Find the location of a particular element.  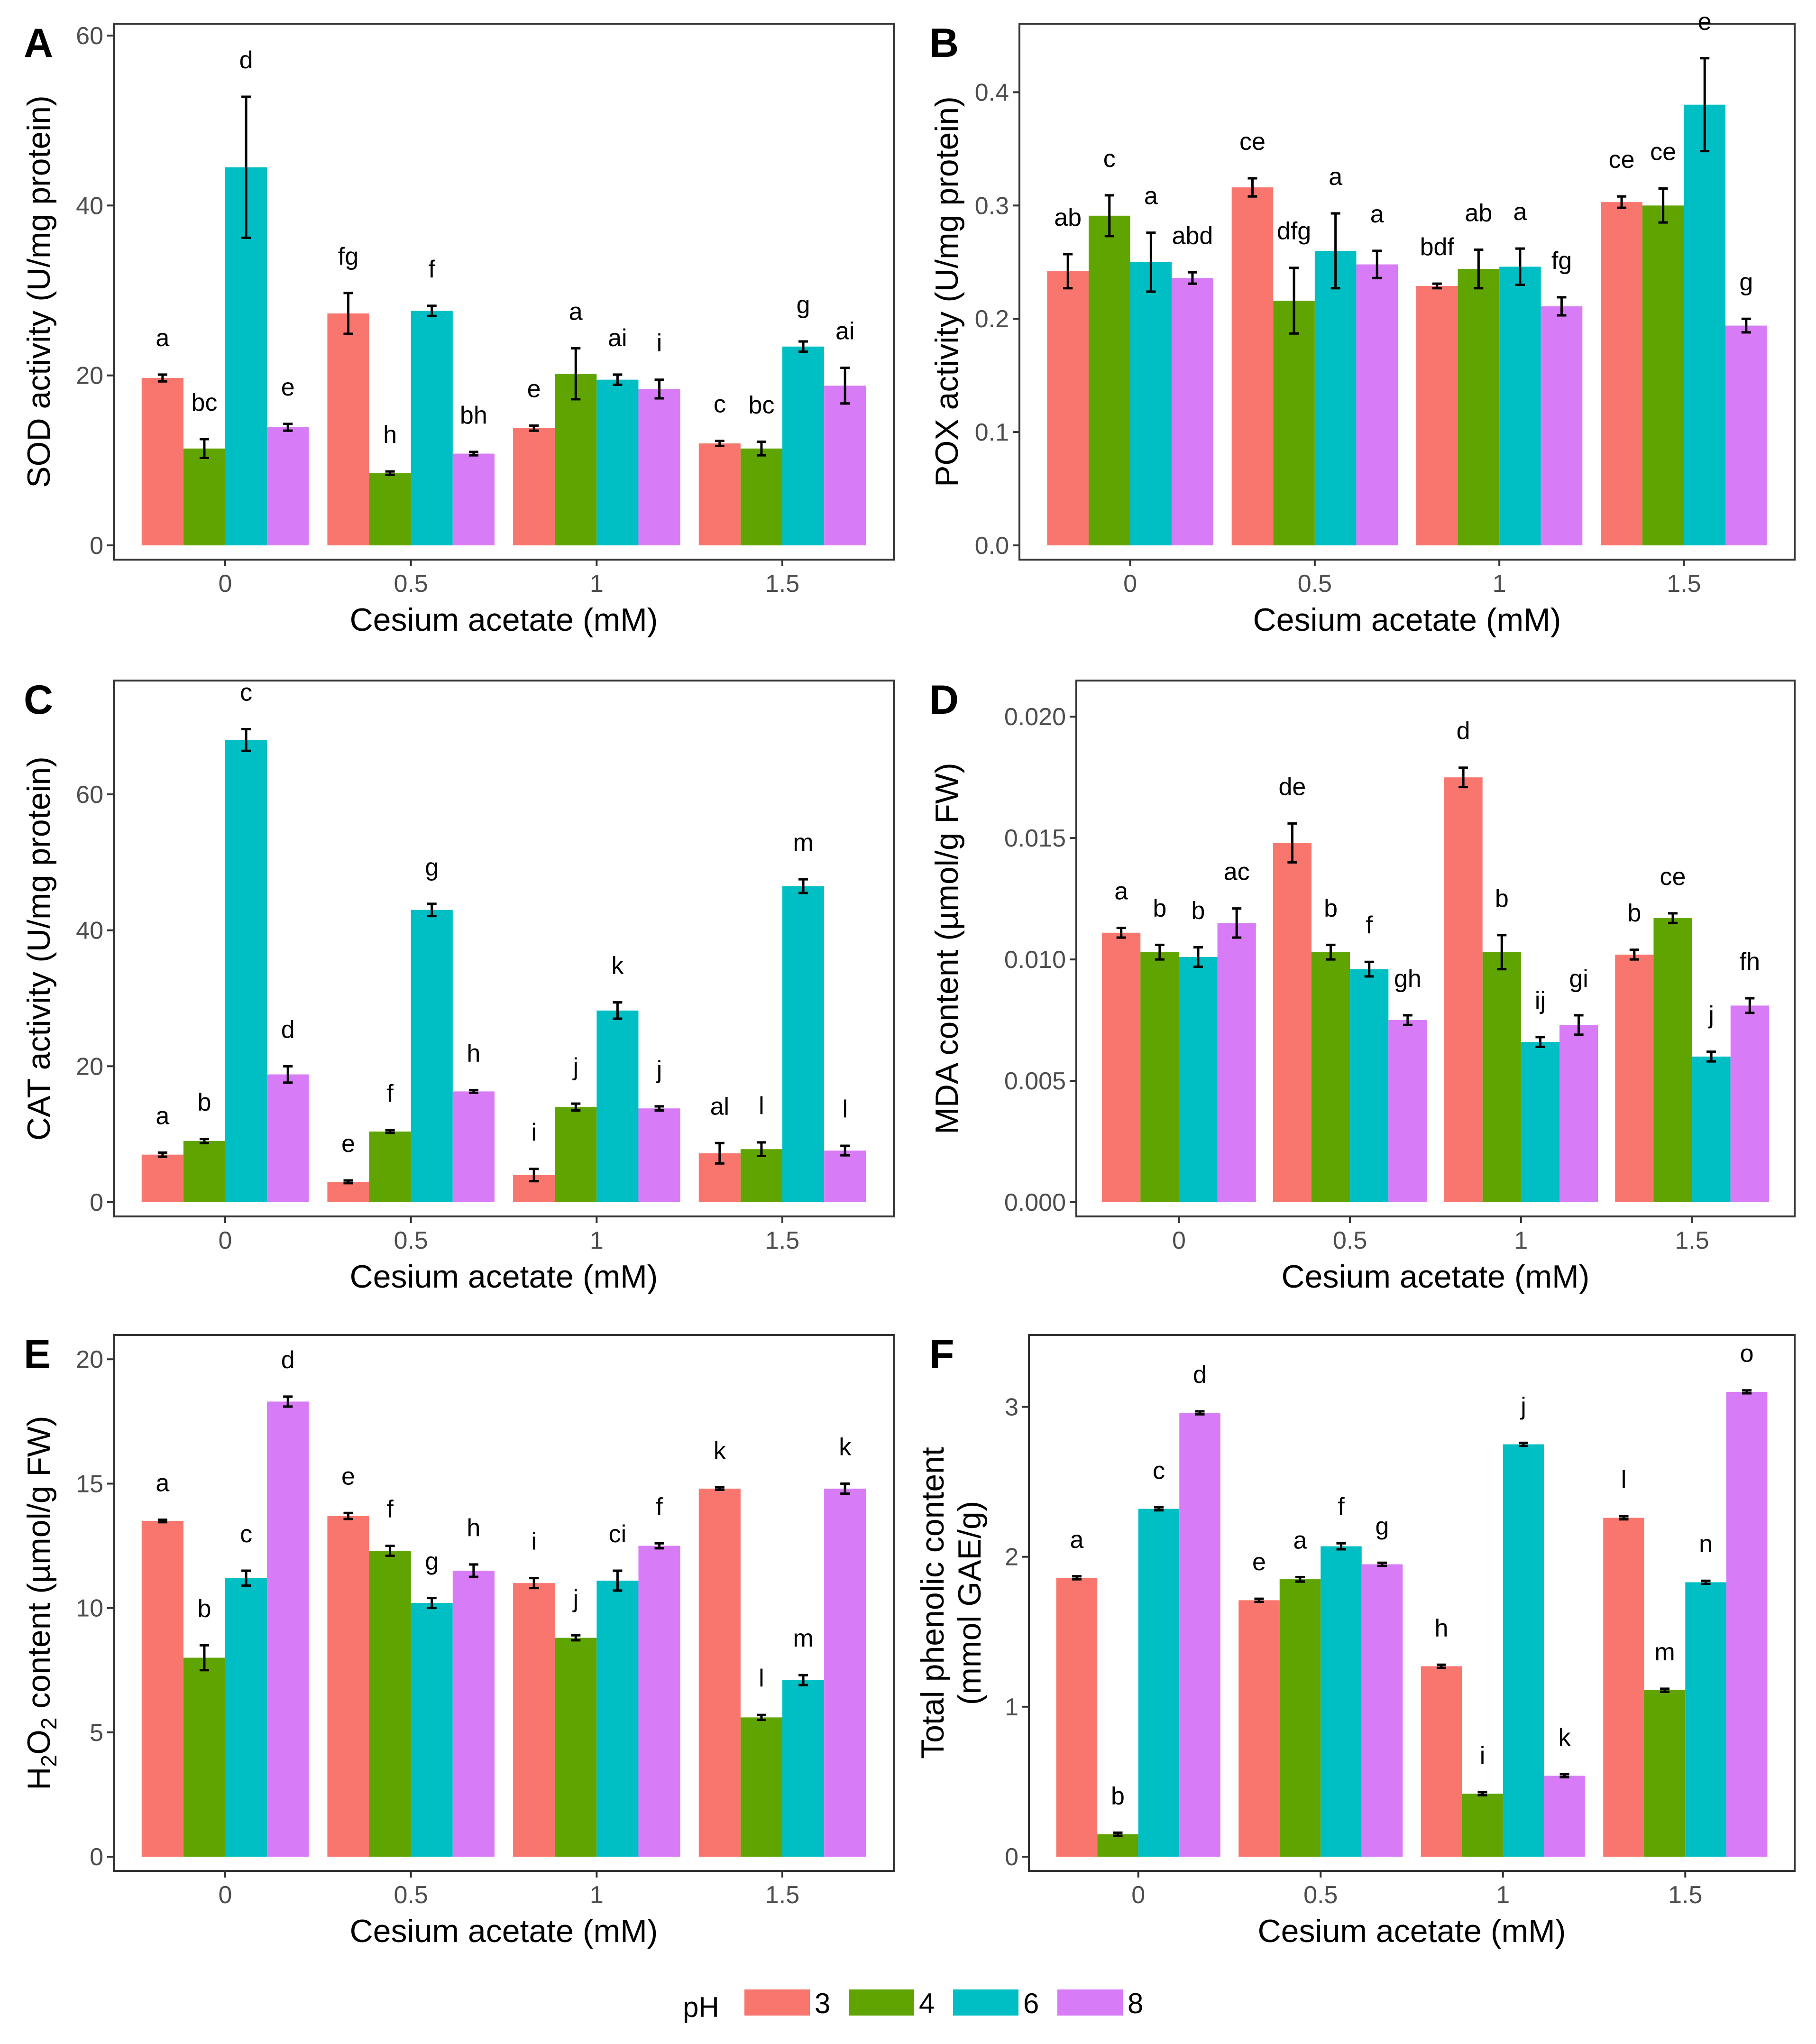

y-tick-label: 1 is located at coordinates (1011, 1708).